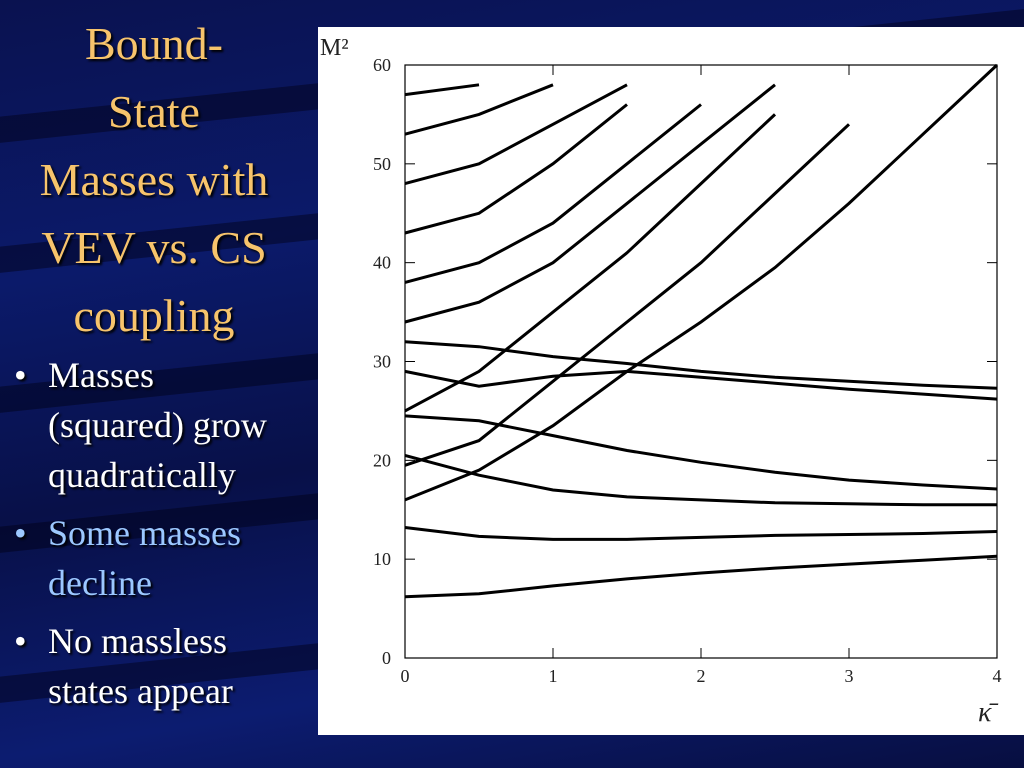 This screenshot has width=1024, height=768. I want to click on title-line: Masses with, so click(154, 179).